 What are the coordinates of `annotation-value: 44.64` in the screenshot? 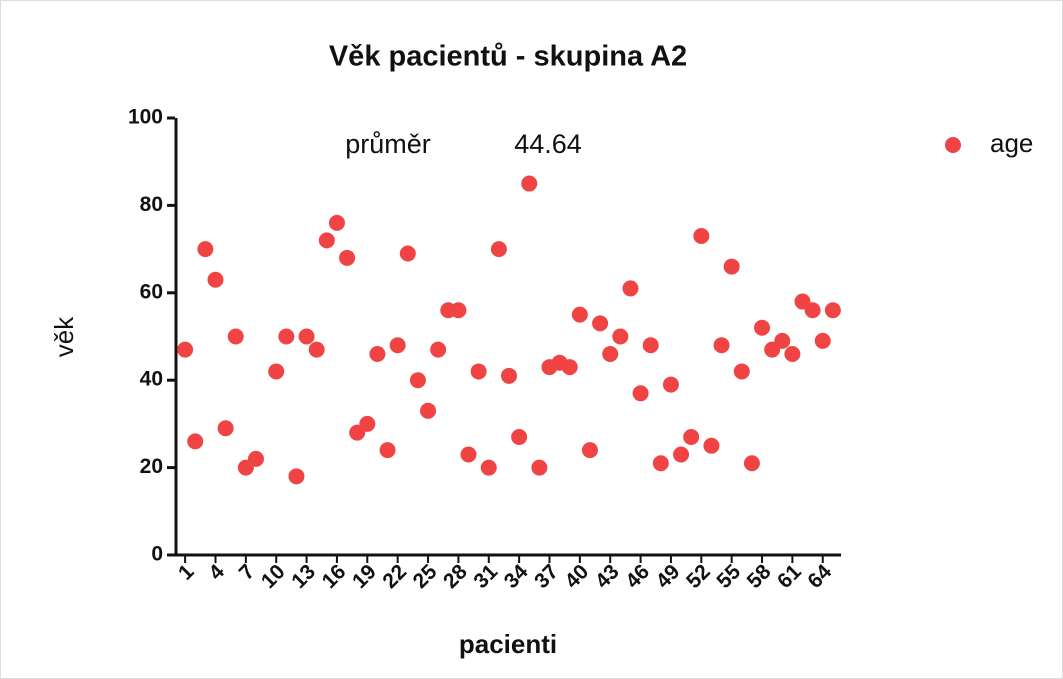 It's located at (548, 144).